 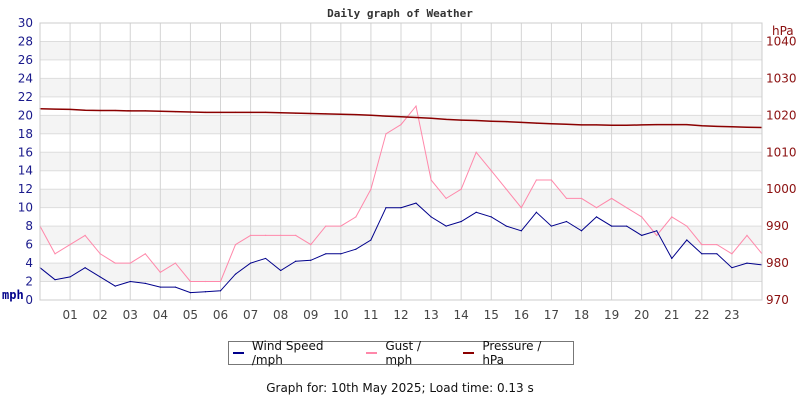 I want to click on y-tick-label: 16, so click(x=25, y=152).